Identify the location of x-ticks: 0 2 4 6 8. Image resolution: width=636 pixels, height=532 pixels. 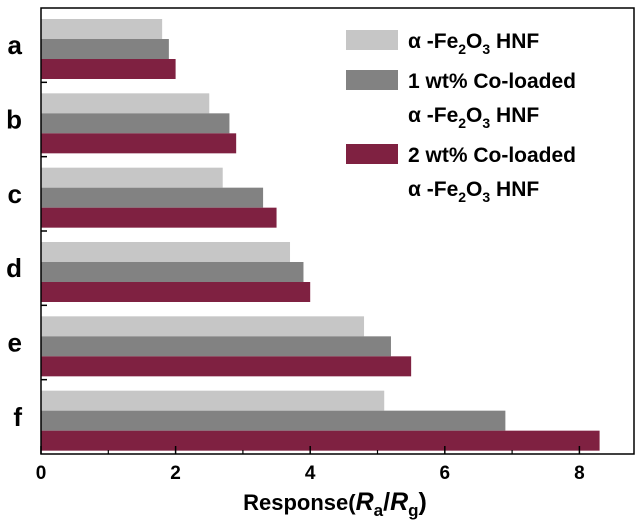
(310, 465).